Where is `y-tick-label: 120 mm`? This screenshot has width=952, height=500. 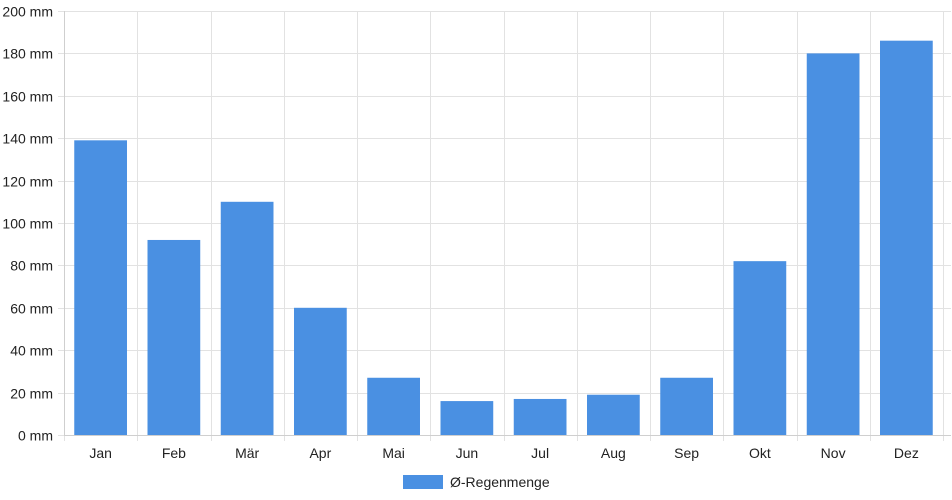 y-tick-label: 120 mm is located at coordinates (27, 182).